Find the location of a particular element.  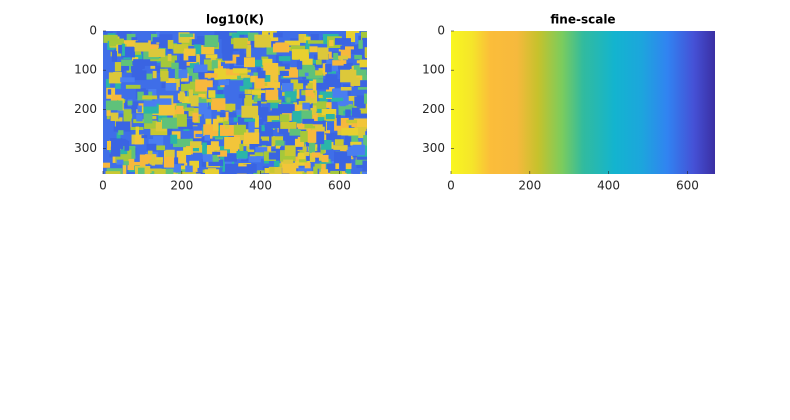

x-tick-label: 600 is located at coordinates (687, 186).